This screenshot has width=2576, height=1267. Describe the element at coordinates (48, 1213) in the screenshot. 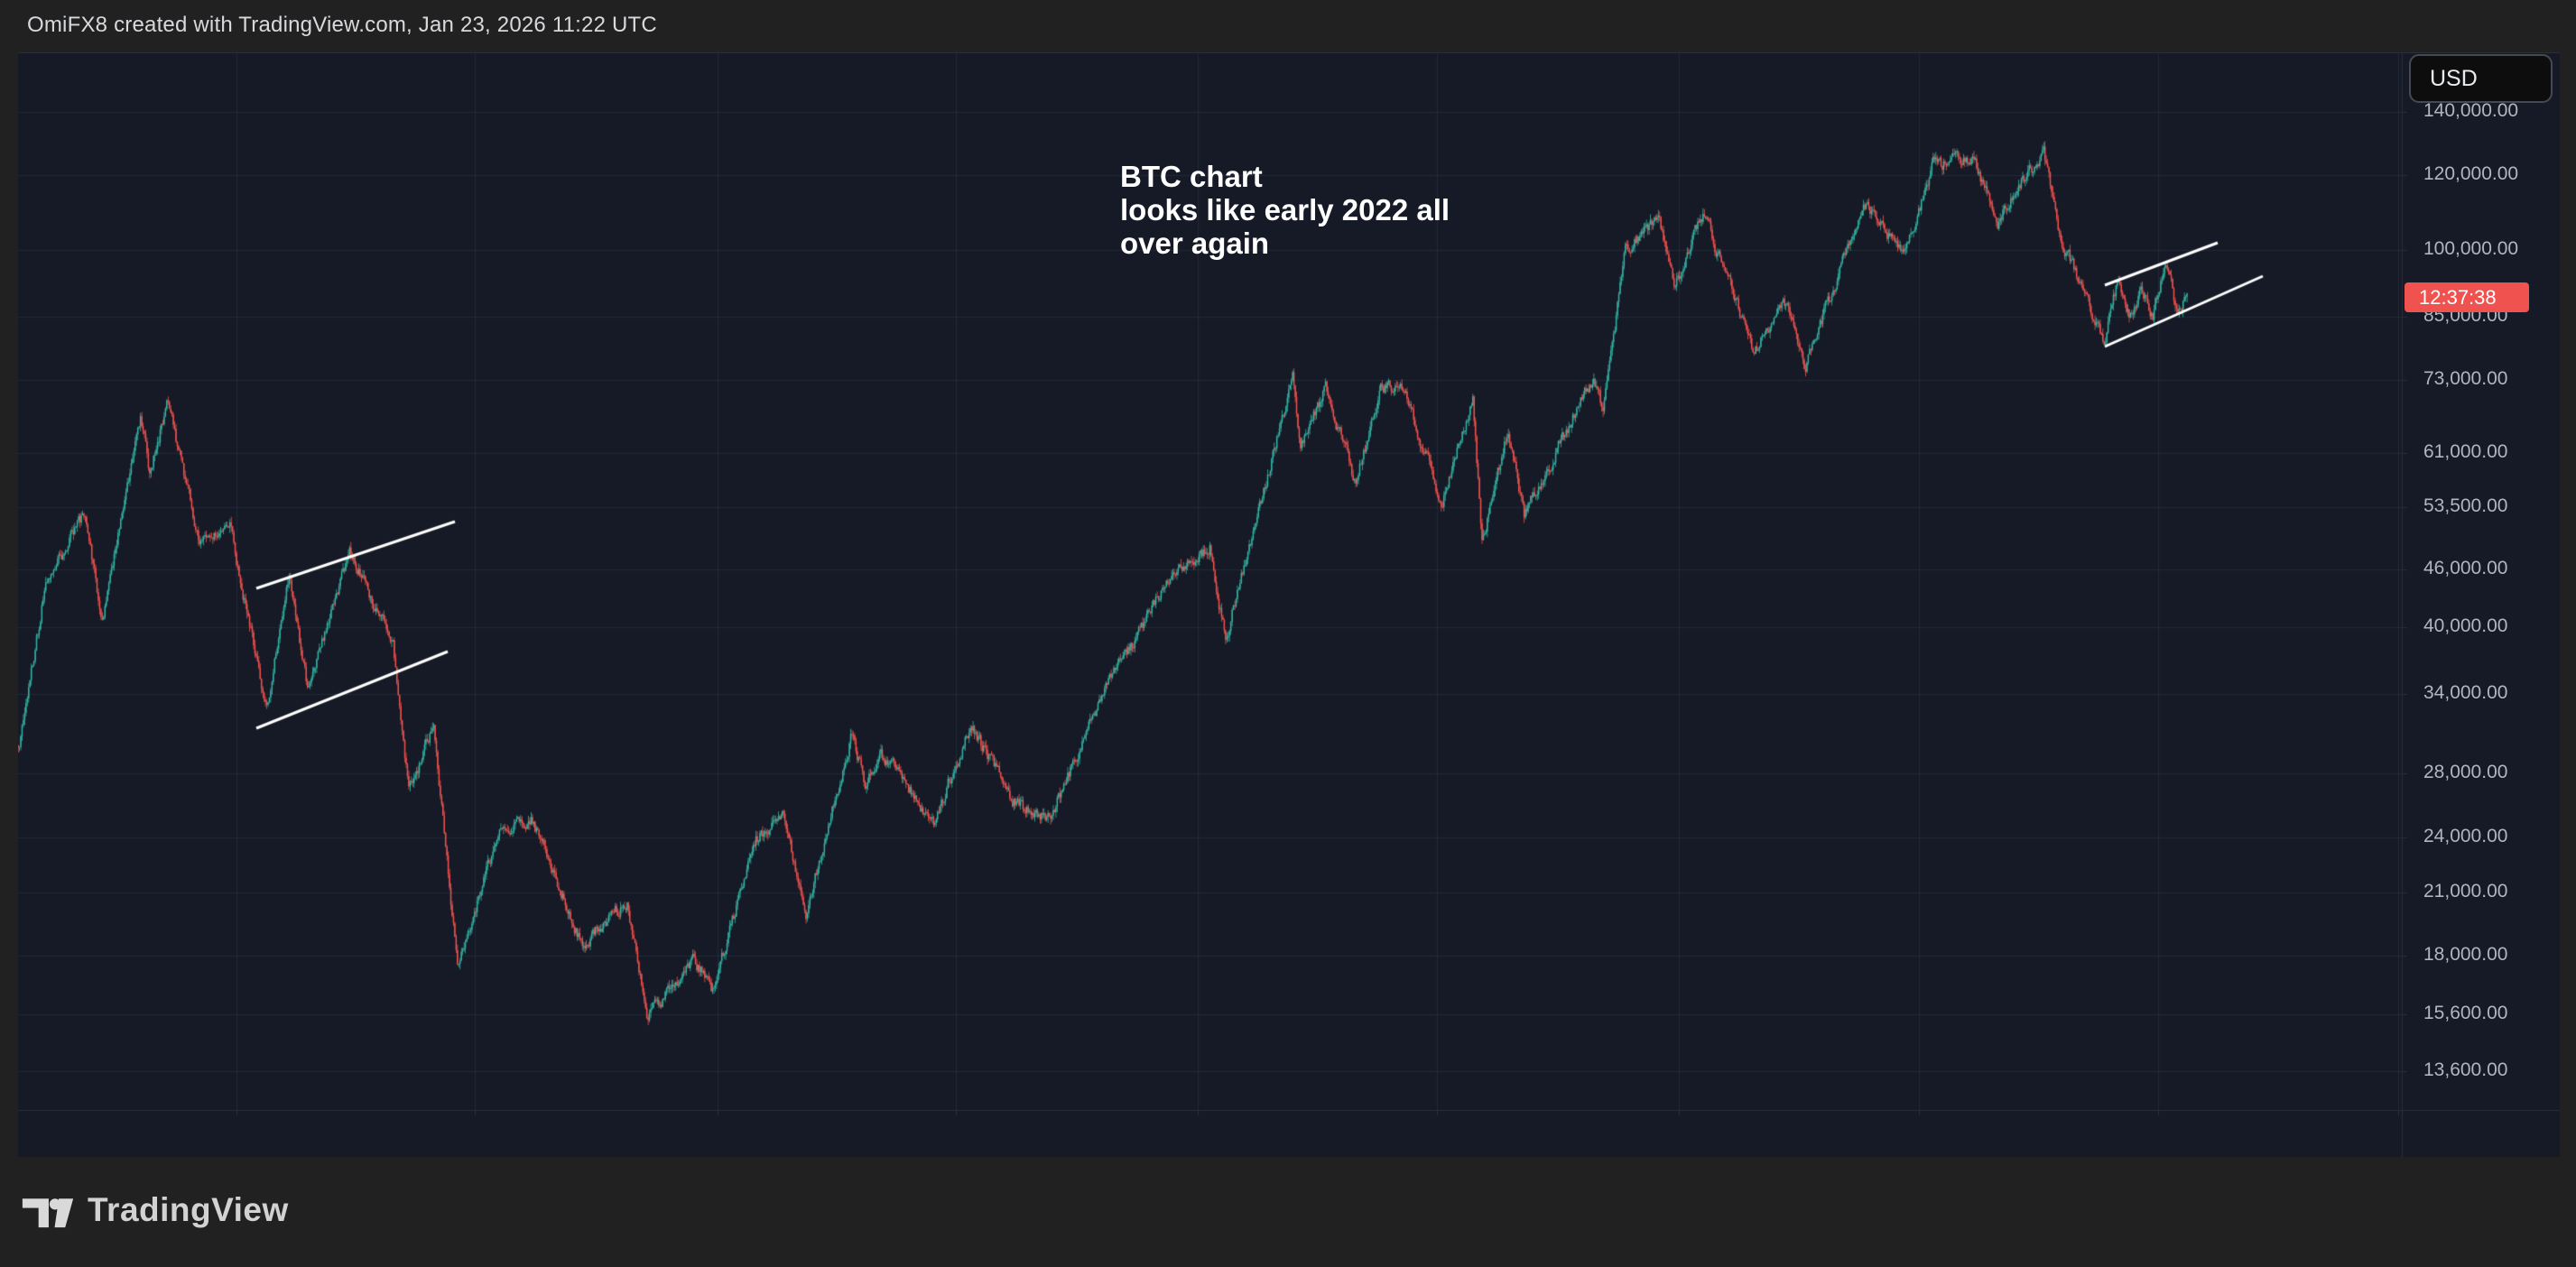

I see `tradingview-logo-icon` at that location.